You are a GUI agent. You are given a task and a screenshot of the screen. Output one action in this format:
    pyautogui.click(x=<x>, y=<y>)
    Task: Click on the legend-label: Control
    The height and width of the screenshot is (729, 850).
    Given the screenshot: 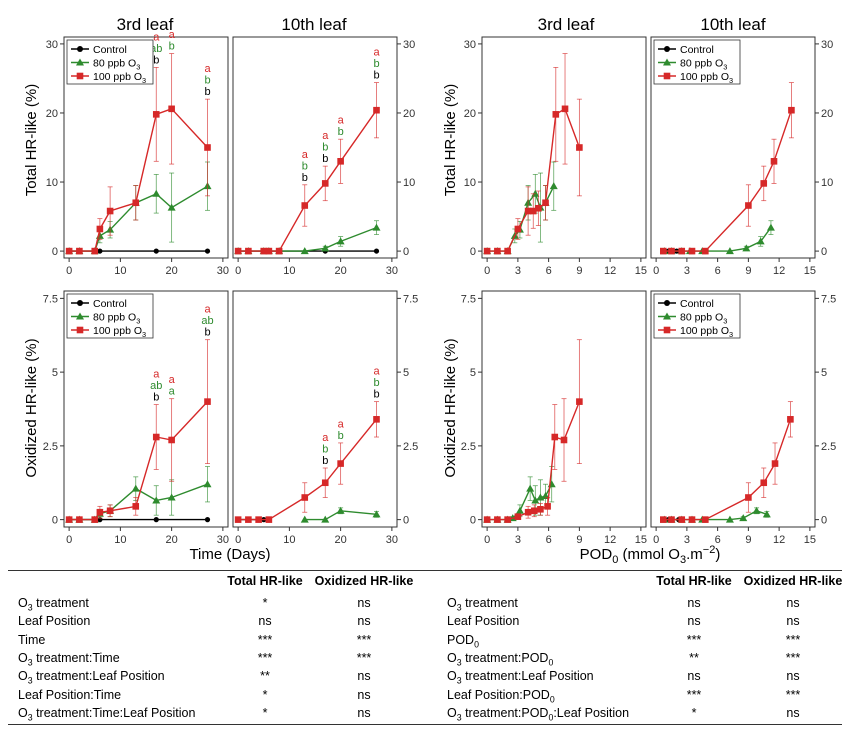 What is the action you would take?
    pyautogui.click(x=110, y=304)
    